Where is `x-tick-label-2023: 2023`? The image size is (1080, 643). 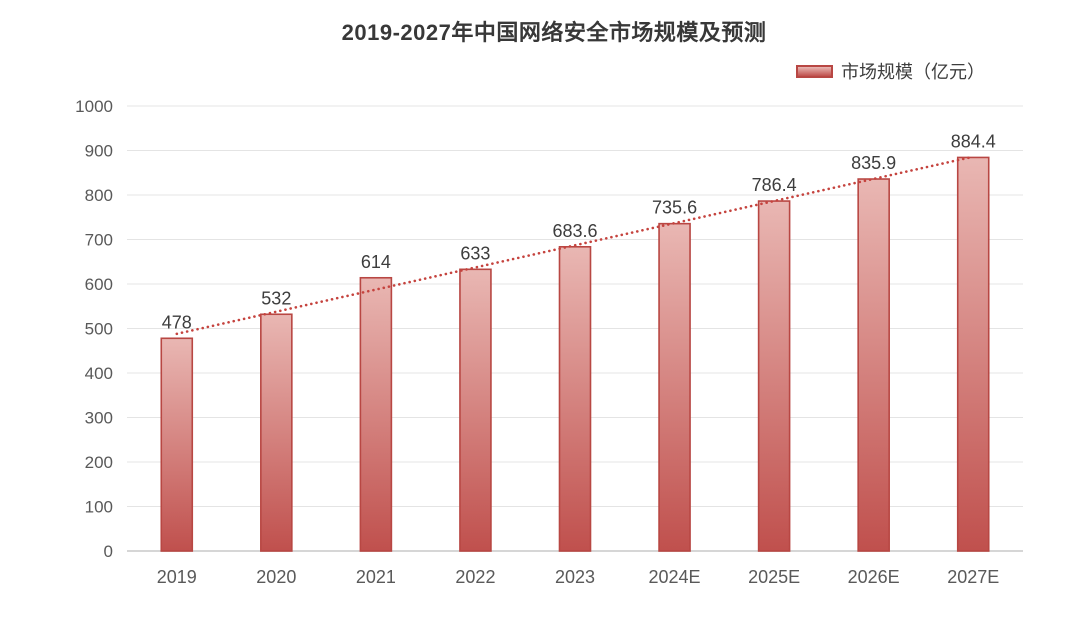 x-tick-label-2023: 2023 is located at coordinates (575, 577).